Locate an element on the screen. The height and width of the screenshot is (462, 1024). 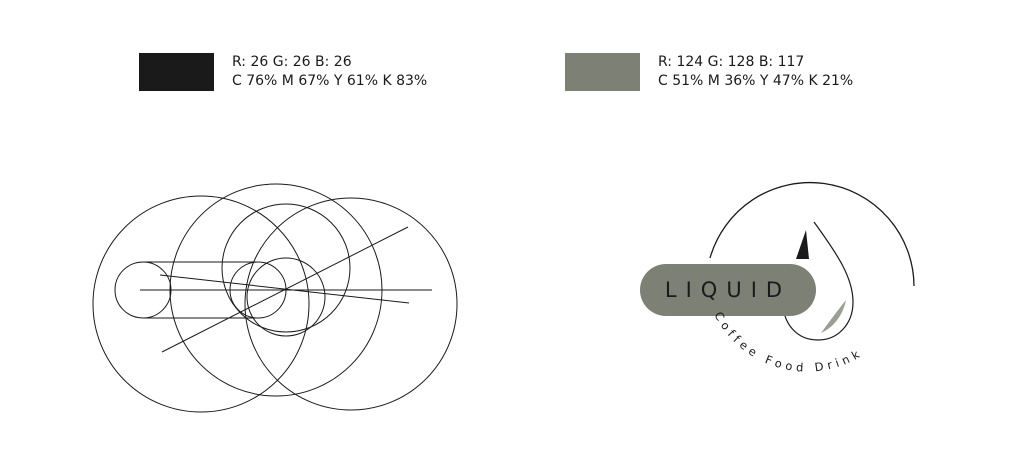
grid-line-diagonal-down is located at coordinates (284, 289).